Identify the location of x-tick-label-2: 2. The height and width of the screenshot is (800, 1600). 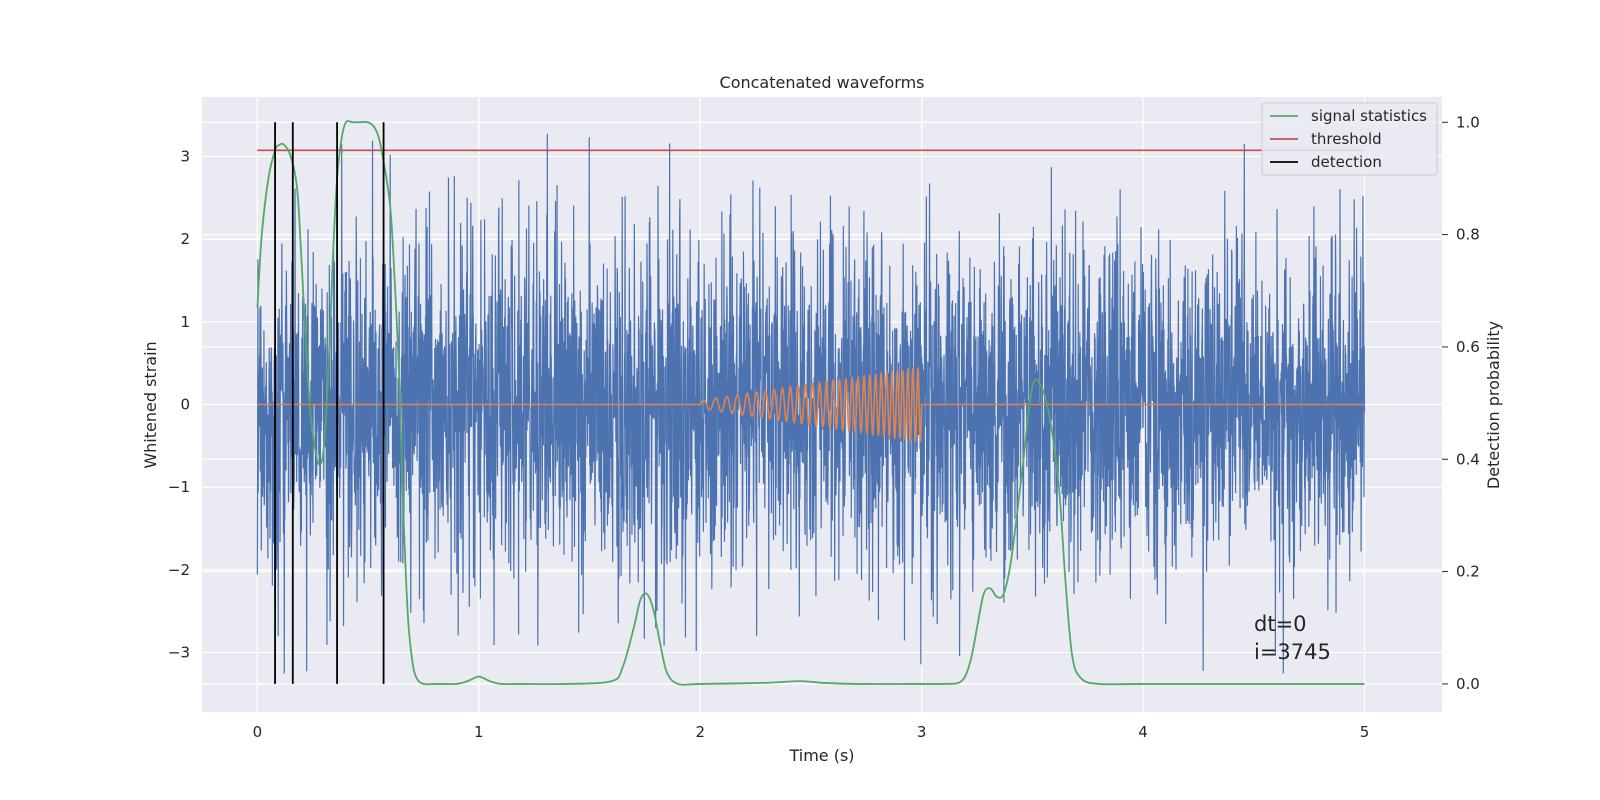
(700, 732).